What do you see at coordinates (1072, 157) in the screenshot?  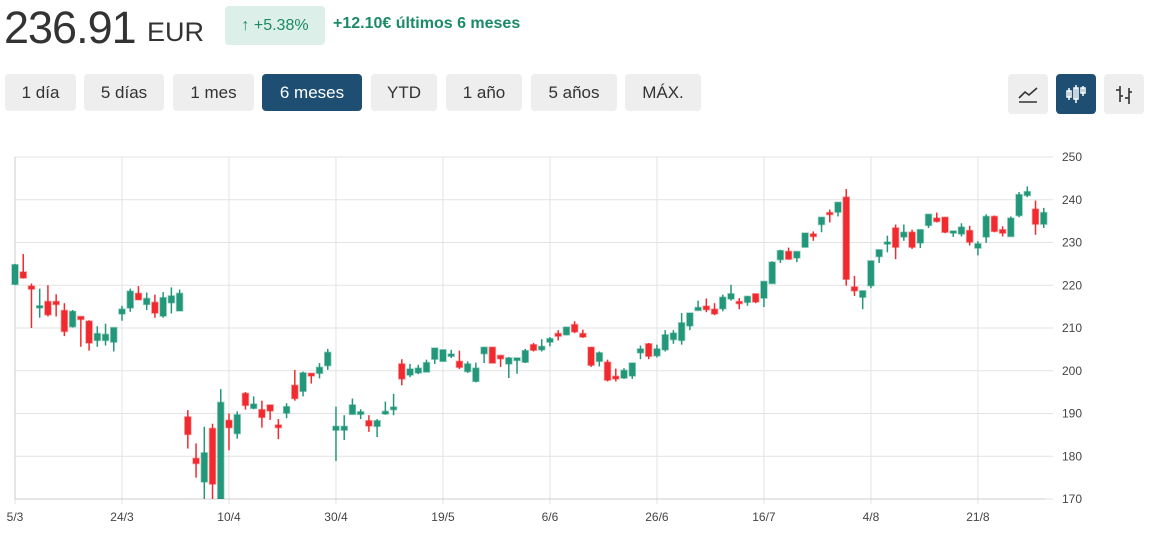 I see `y-tick-label: 250` at bounding box center [1072, 157].